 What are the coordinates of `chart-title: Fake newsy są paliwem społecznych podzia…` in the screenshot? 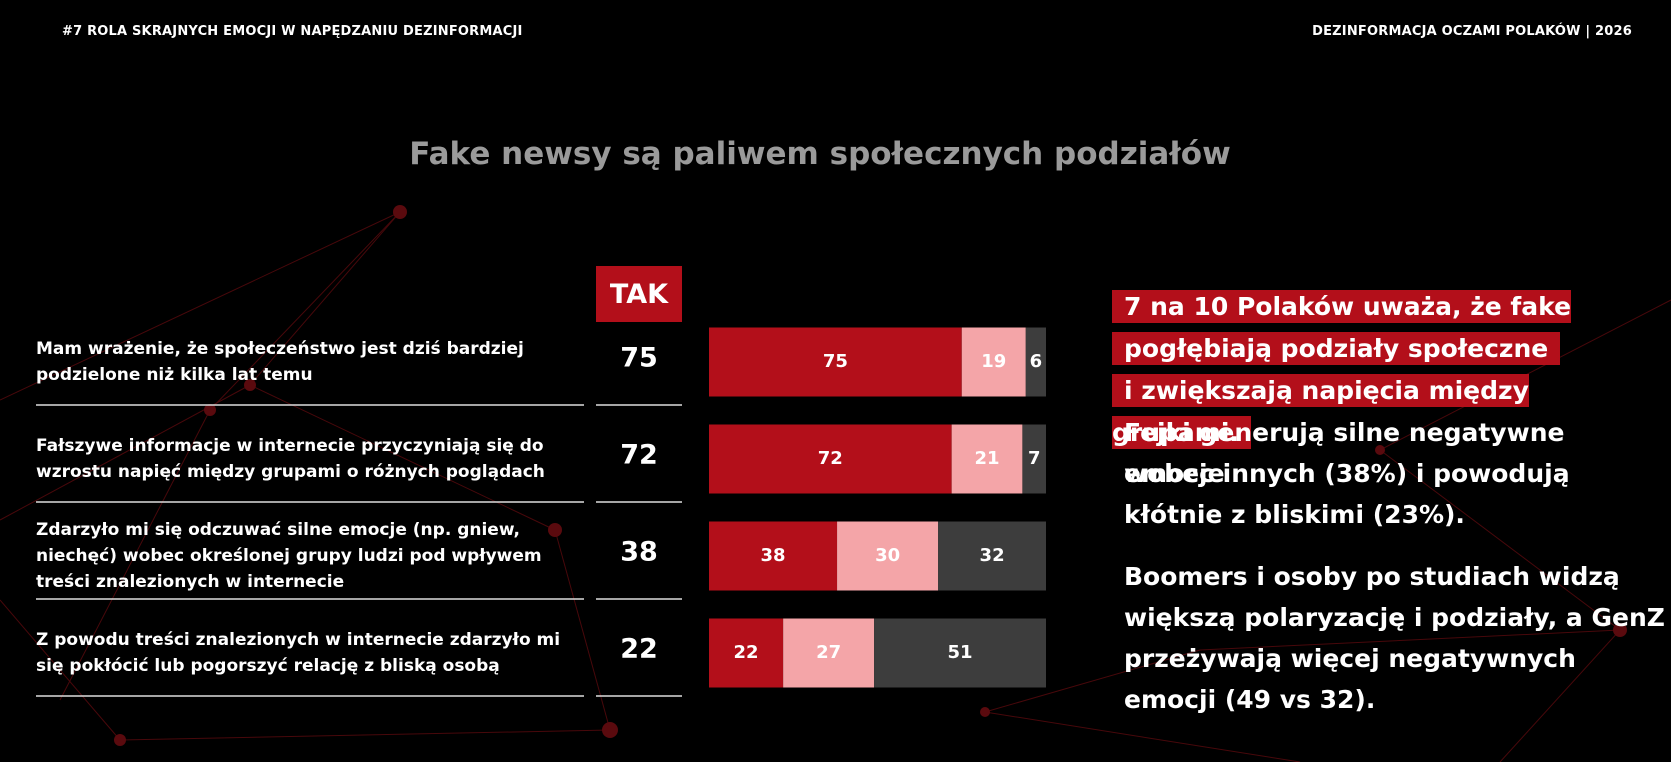 It's located at (820, 154).